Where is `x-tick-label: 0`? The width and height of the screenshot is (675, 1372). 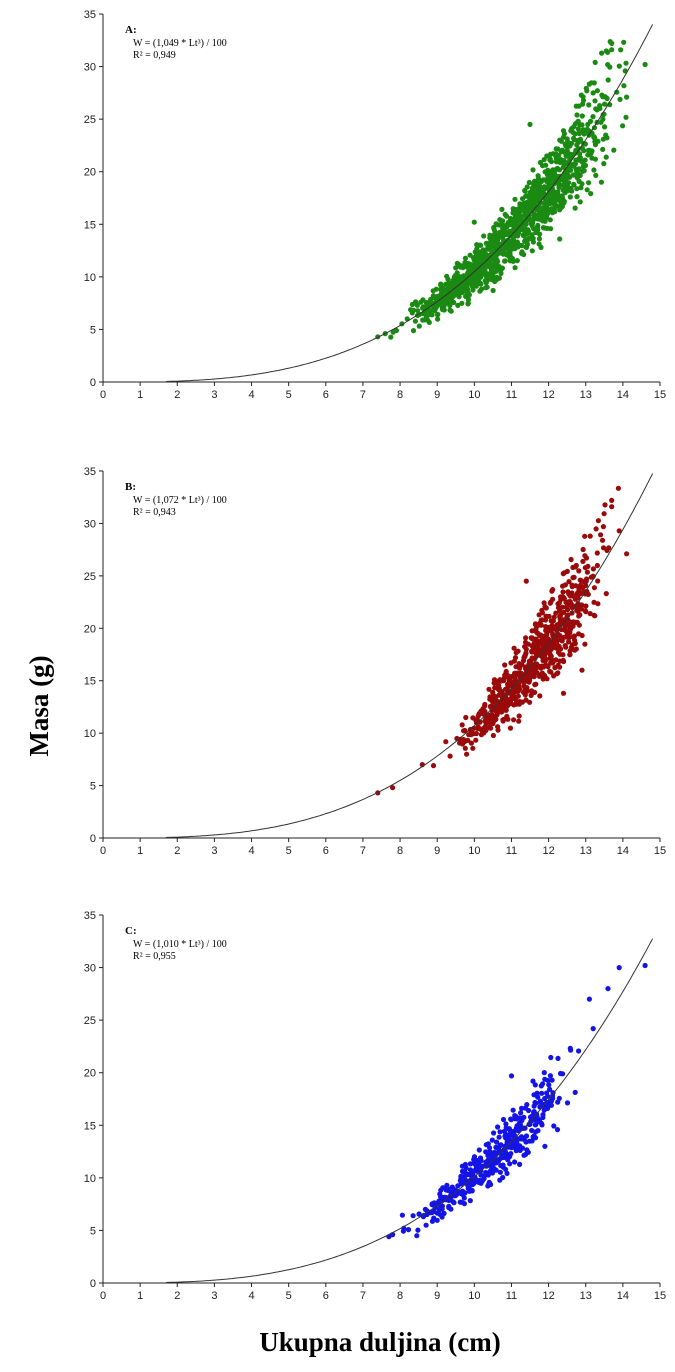
x-tick-label: 0 is located at coordinates (103, 395).